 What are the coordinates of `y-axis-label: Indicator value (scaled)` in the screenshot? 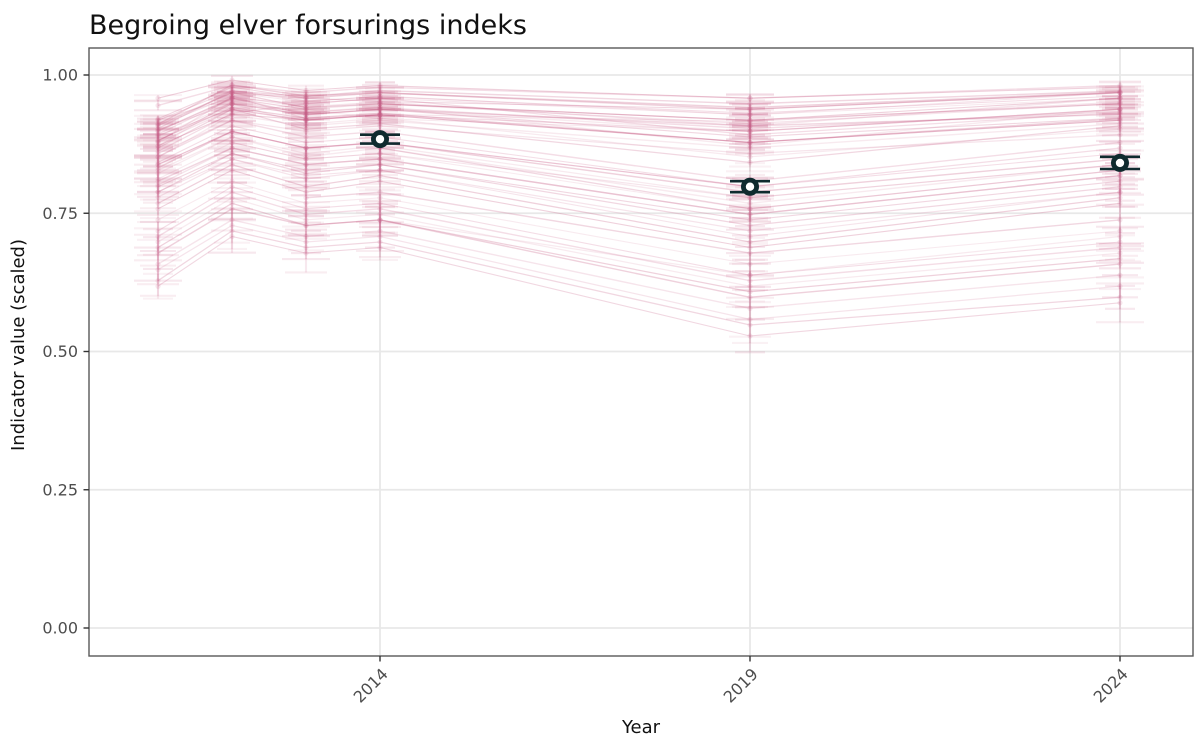 It's located at (18, 345).